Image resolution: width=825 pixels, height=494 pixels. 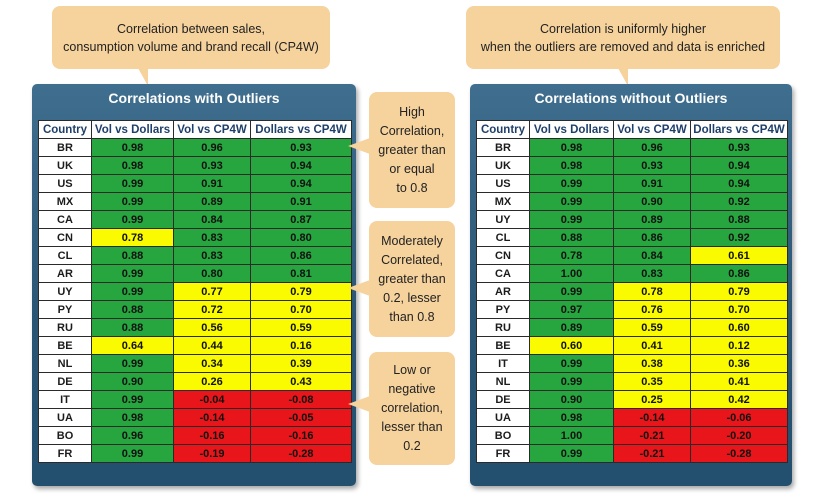 What do you see at coordinates (503, 219) in the screenshot?
I see `country-cell: UY` at bounding box center [503, 219].